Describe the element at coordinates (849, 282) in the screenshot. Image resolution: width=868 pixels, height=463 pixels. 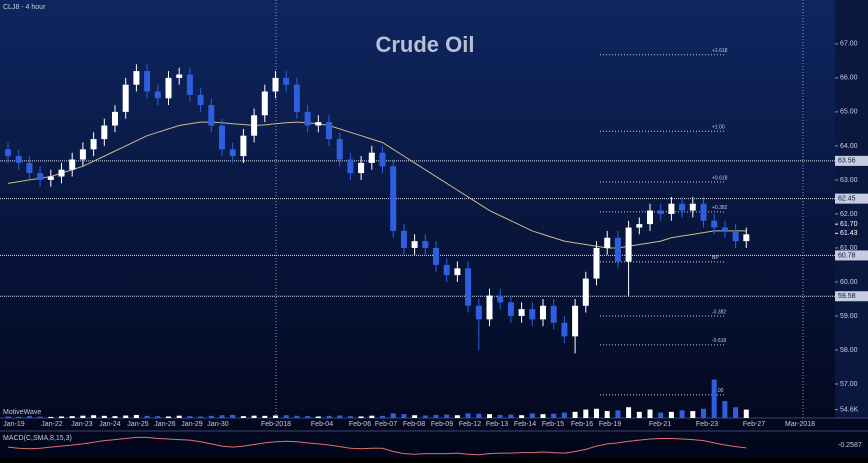
I see `y-tick-label: 60.00` at that location.